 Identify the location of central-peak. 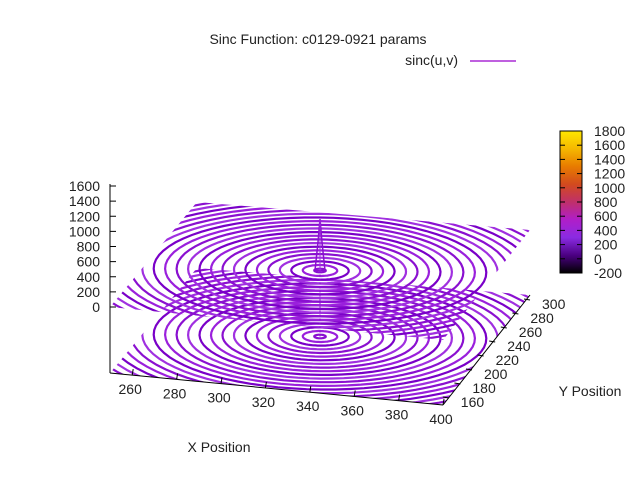
(320, 278).